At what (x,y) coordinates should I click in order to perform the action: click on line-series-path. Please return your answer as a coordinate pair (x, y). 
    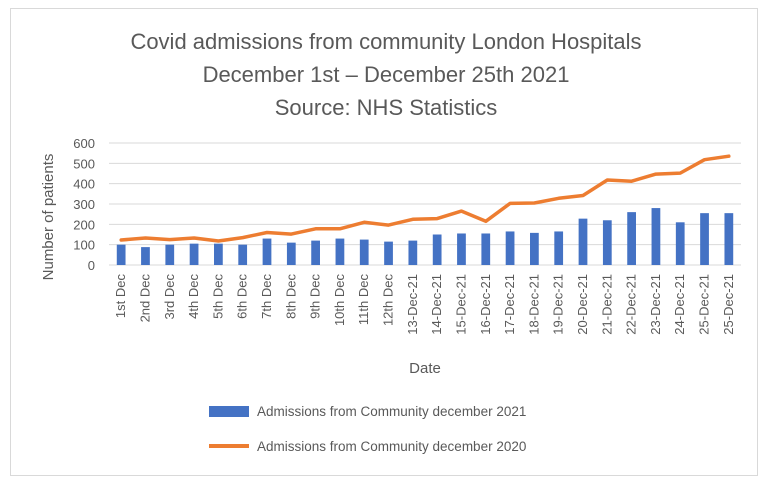
    Looking at the image, I should click on (425, 198).